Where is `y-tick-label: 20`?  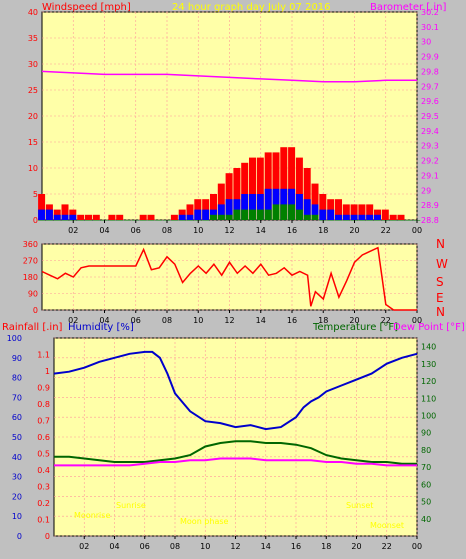
y-tick-label: 20 is located at coordinates (17, 496).